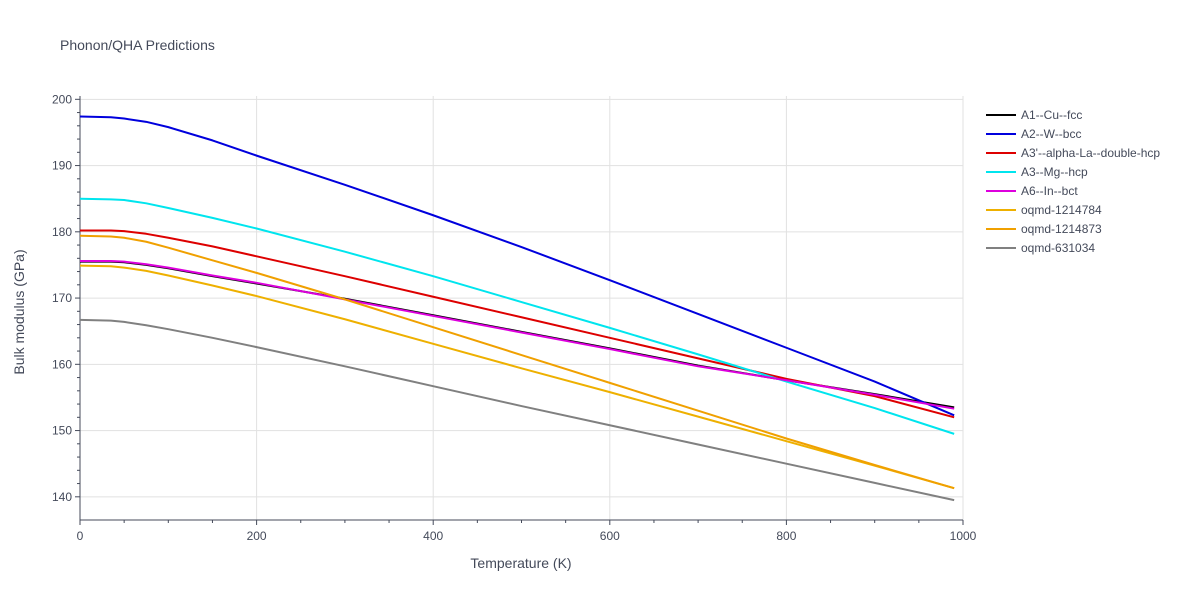 The height and width of the screenshot is (605, 1200). What do you see at coordinates (62, 431) in the screenshot?
I see `y-tick-label: 150` at bounding box center [62, 431].